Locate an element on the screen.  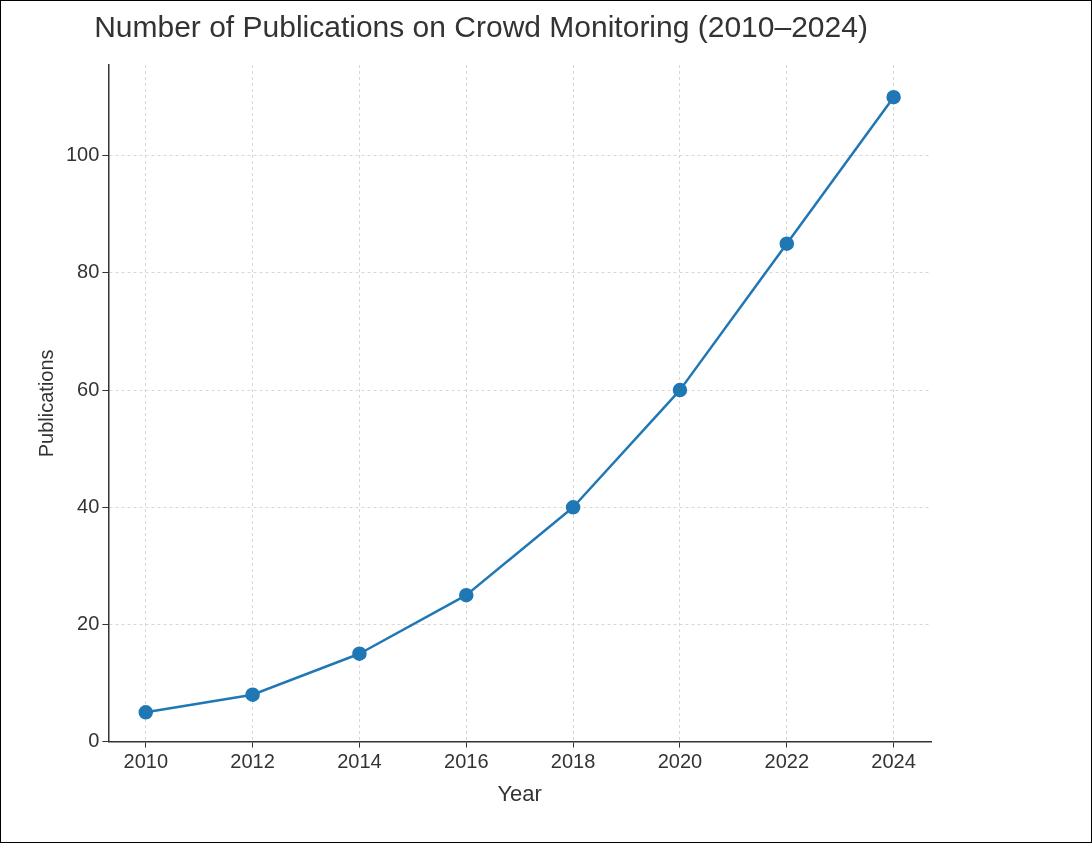
y-tick-label: 0 is located at coordinates (94, 740).